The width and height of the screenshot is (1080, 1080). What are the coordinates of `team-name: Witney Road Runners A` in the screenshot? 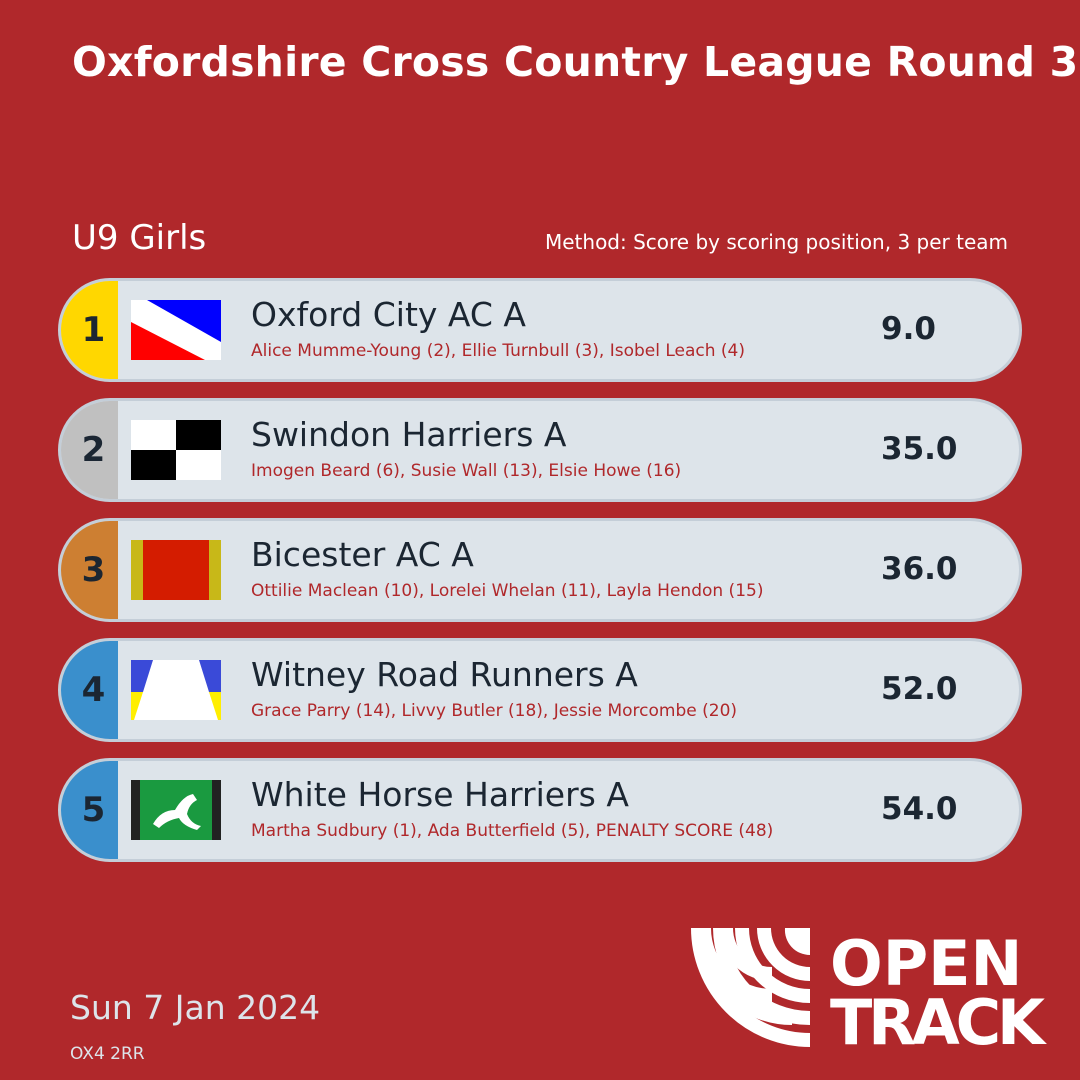 It's located at (444, 674).